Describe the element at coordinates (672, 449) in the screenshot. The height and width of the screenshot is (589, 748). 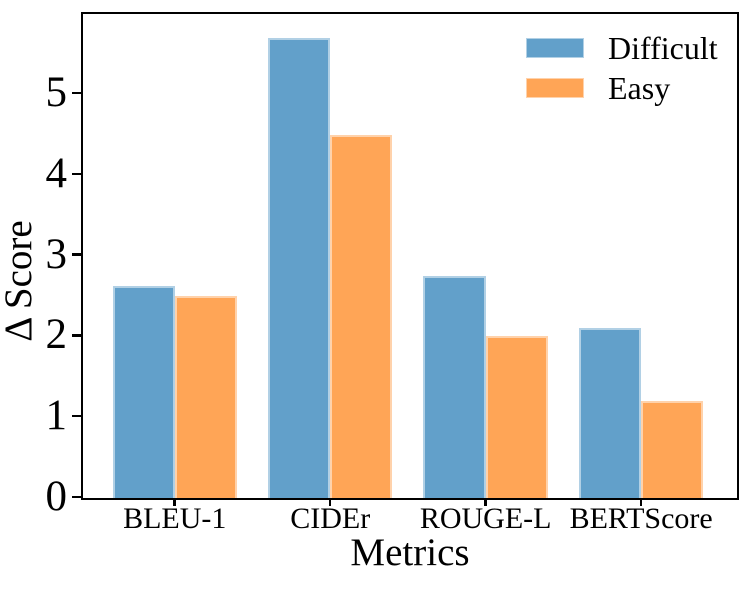
I see `bar-easy-bertscore` at that location.